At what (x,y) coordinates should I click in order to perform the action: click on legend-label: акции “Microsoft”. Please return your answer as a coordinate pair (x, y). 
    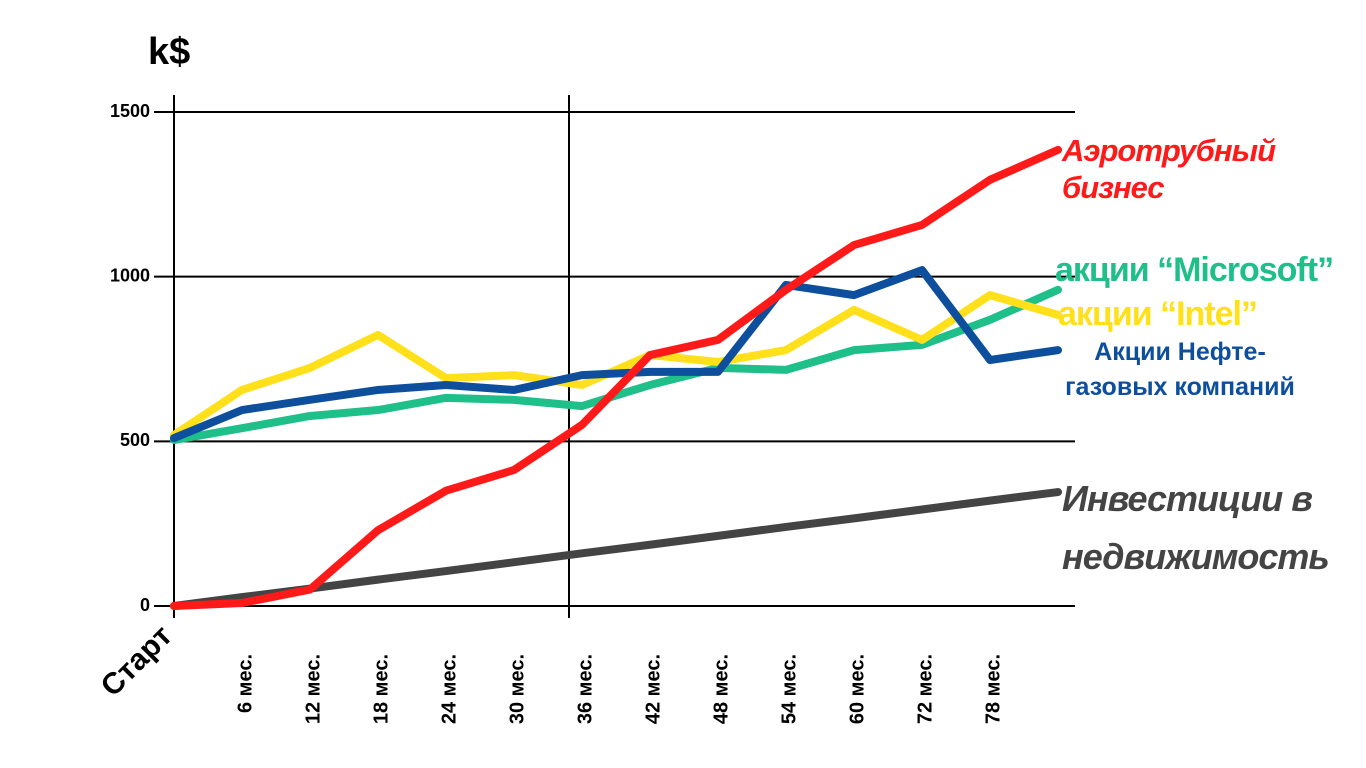
    Looking at the image, I should click on (1194, 270).